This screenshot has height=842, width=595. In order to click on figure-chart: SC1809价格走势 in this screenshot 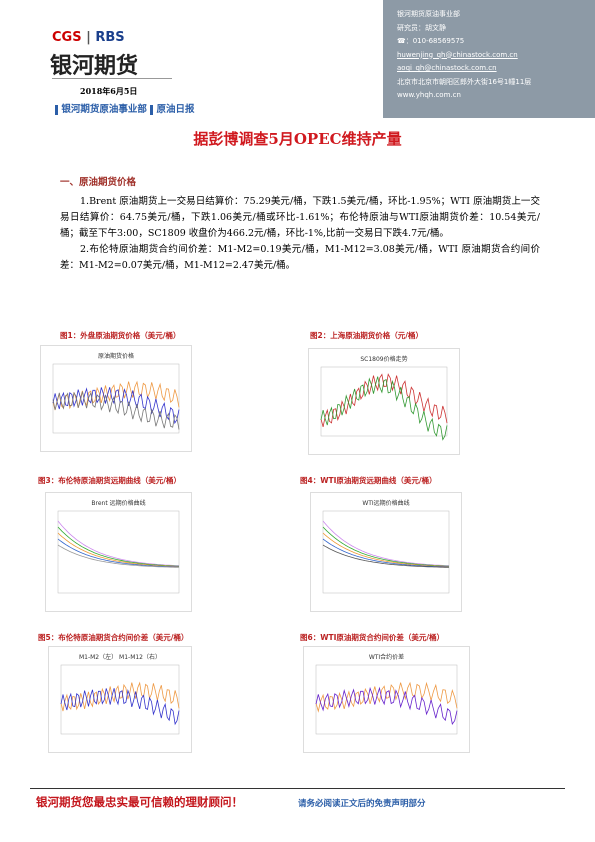, I will do `click(384, 401)`.